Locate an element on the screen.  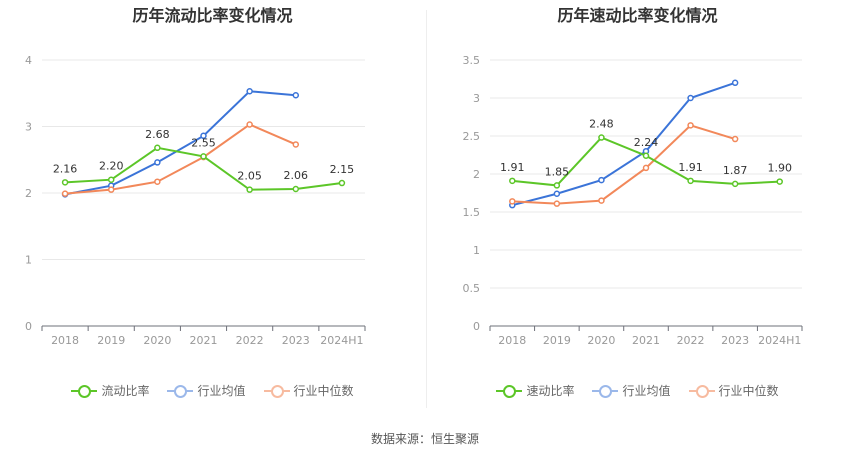
chart-legend: 速动比率 行业均值 行业中位数 is located at coordinates (637, 390).